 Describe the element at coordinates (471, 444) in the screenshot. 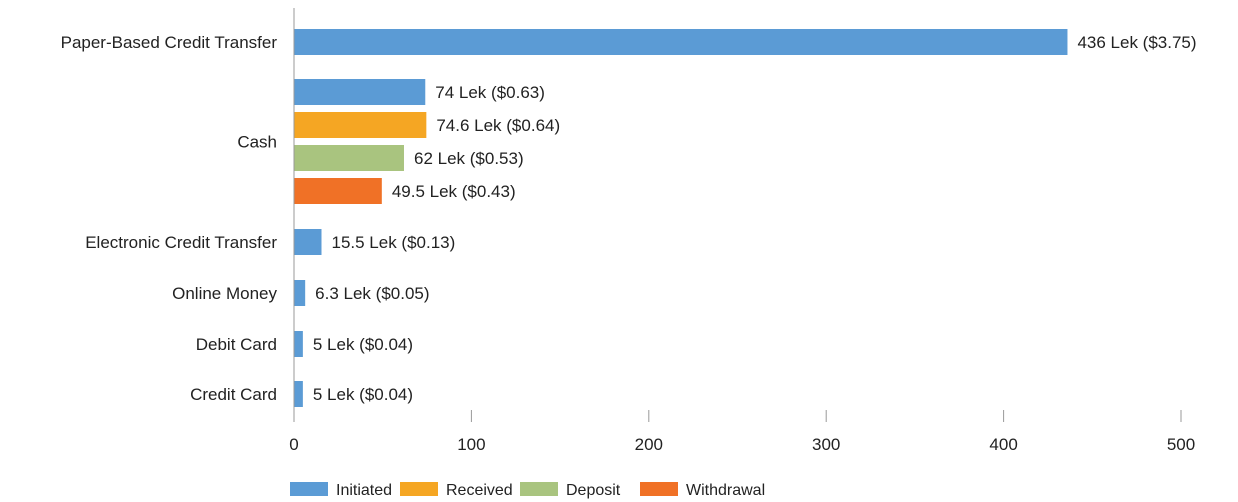

I see `x-tick-label: 100` at that location.